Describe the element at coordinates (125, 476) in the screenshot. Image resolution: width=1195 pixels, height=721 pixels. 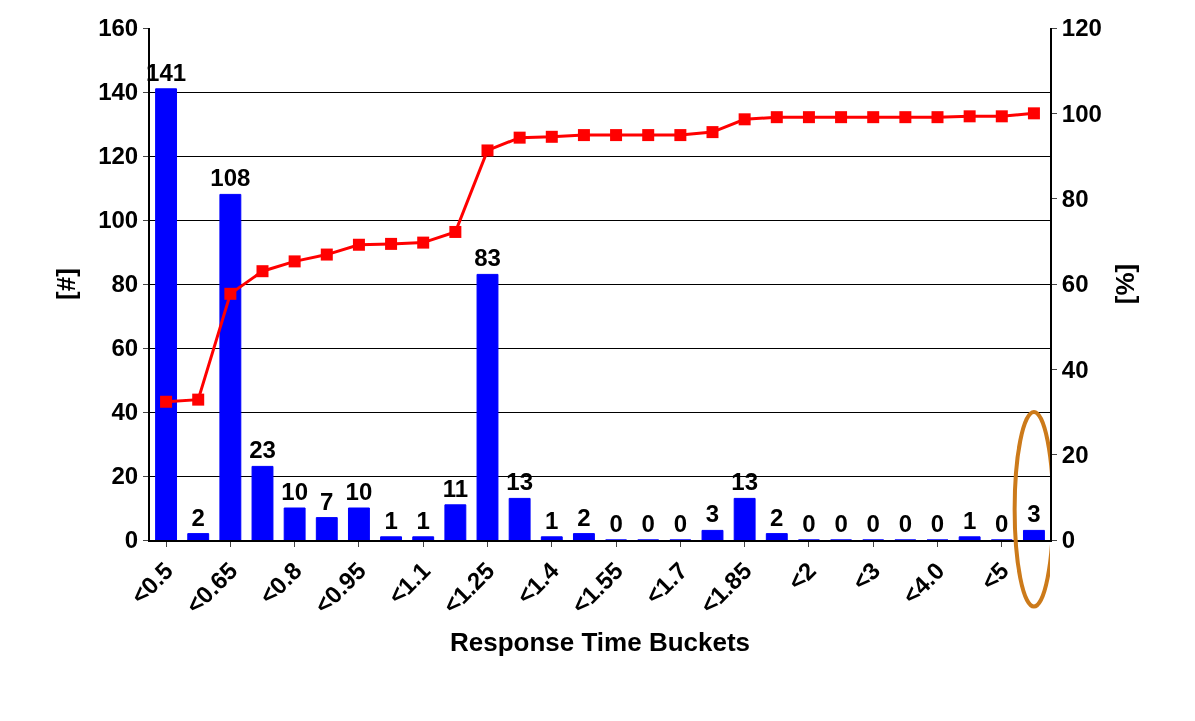
I see `y-tick-label: 20` at that location.